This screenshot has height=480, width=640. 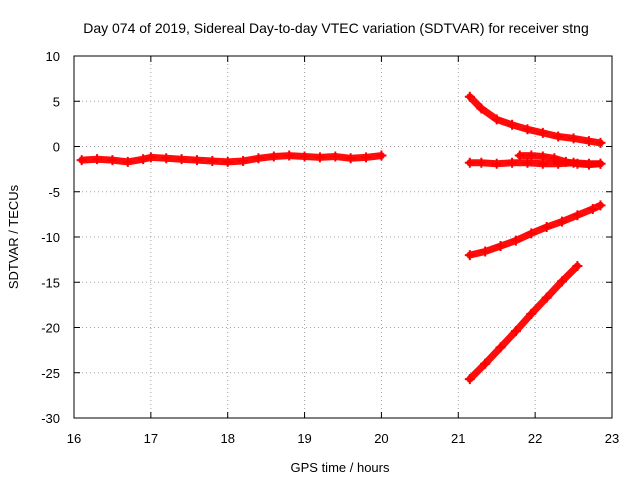 I want to click on y-tick-label: -20, so click(x=50, y=328).